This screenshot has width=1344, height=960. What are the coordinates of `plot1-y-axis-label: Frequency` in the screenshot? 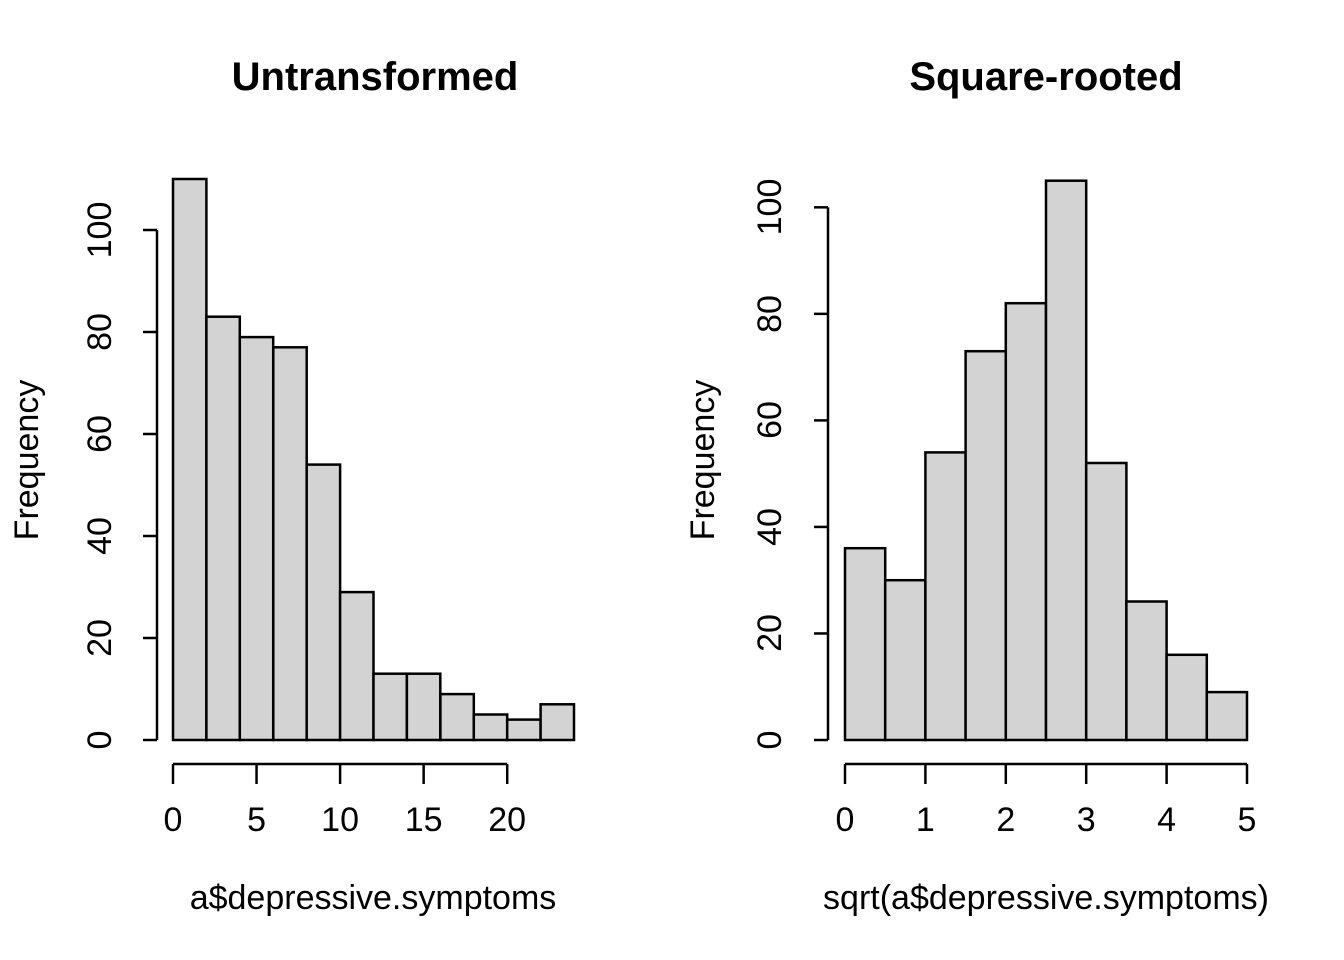 It's located at (27, 460).